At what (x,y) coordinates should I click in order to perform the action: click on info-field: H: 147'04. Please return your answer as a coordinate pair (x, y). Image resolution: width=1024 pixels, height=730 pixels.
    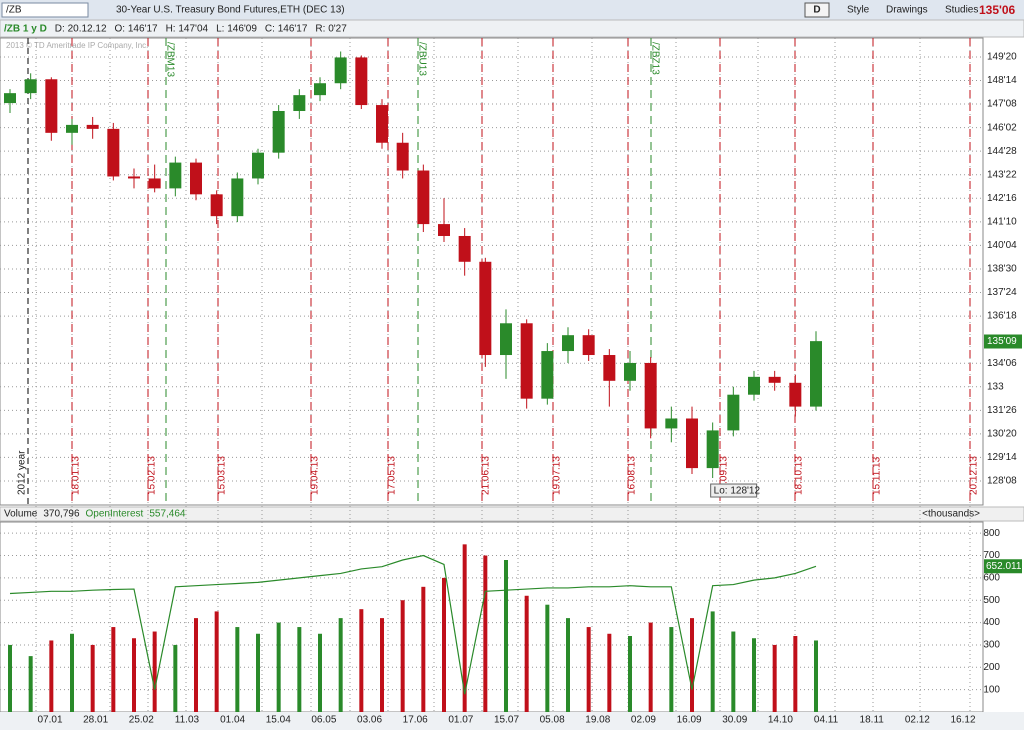
    Looking at the image, I should click on (187, 29).